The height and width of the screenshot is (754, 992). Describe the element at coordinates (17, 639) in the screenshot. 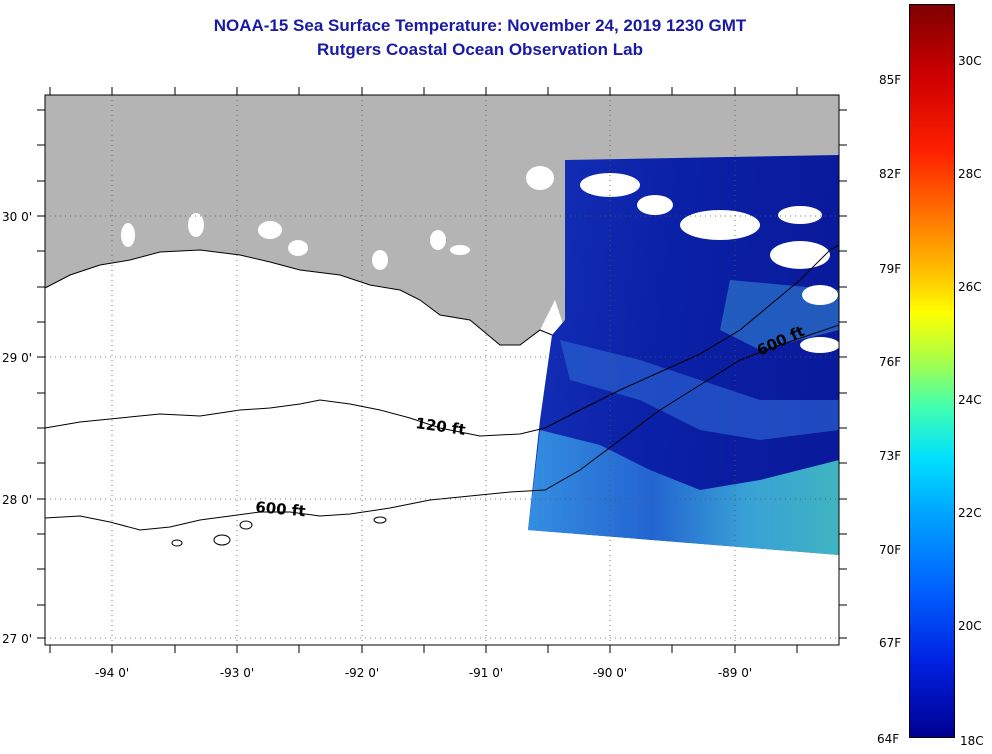

I see `lat-label-27: 27 0'` at that location.